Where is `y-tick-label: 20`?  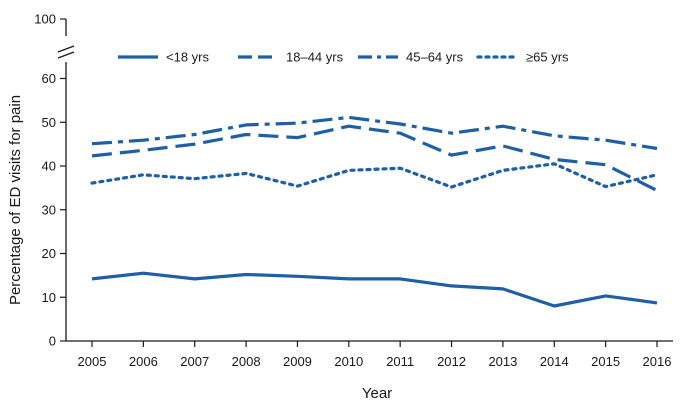
y-tick-label: 20 is located at coordinates (49, 253).